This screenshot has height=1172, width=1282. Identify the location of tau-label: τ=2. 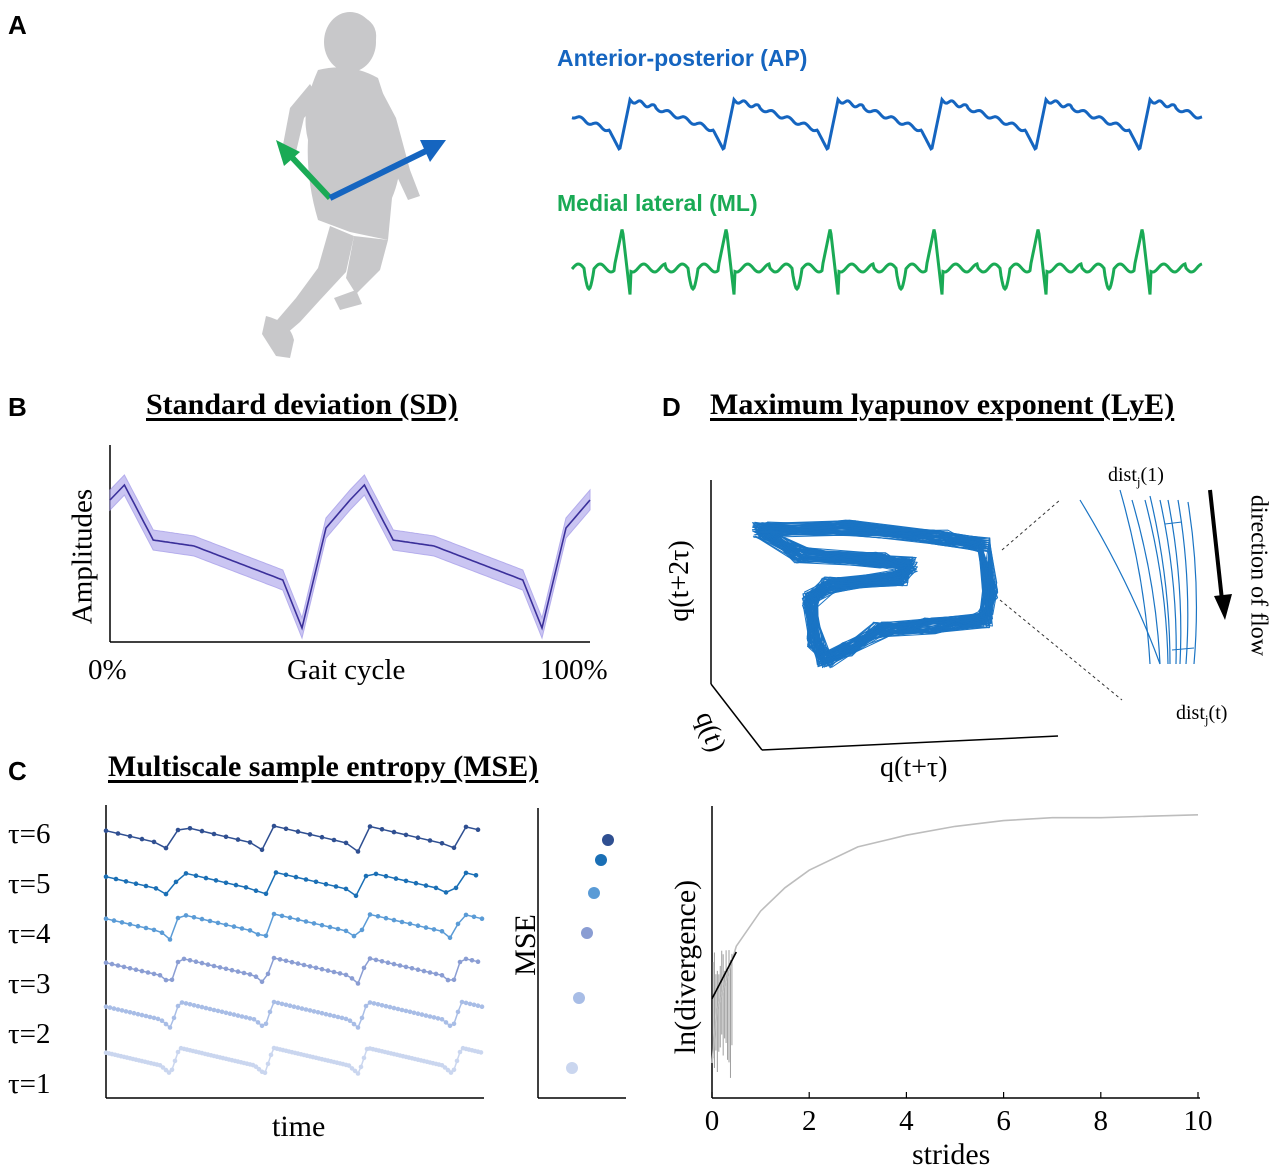
(29, 1034).